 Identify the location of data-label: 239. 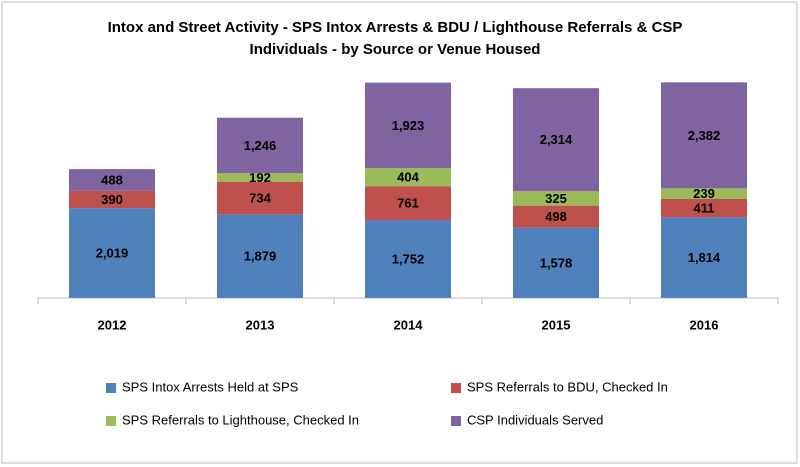
(704, 193).